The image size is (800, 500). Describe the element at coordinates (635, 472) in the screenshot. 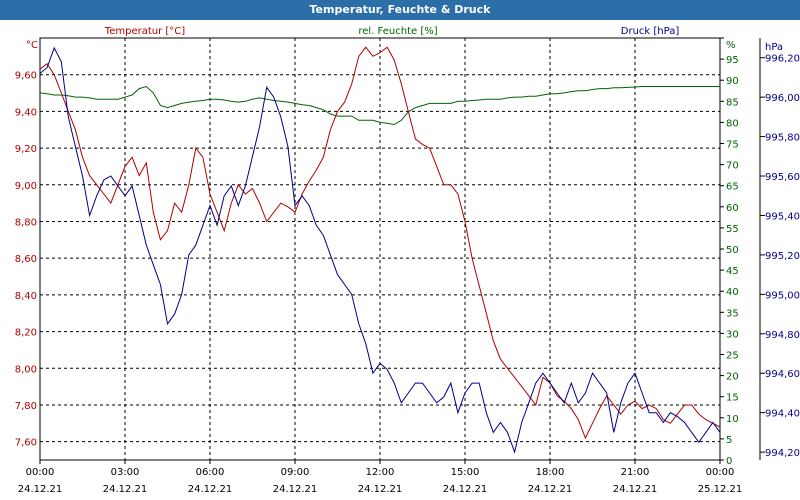

I see `x-tick-time: 21:00` at that location.